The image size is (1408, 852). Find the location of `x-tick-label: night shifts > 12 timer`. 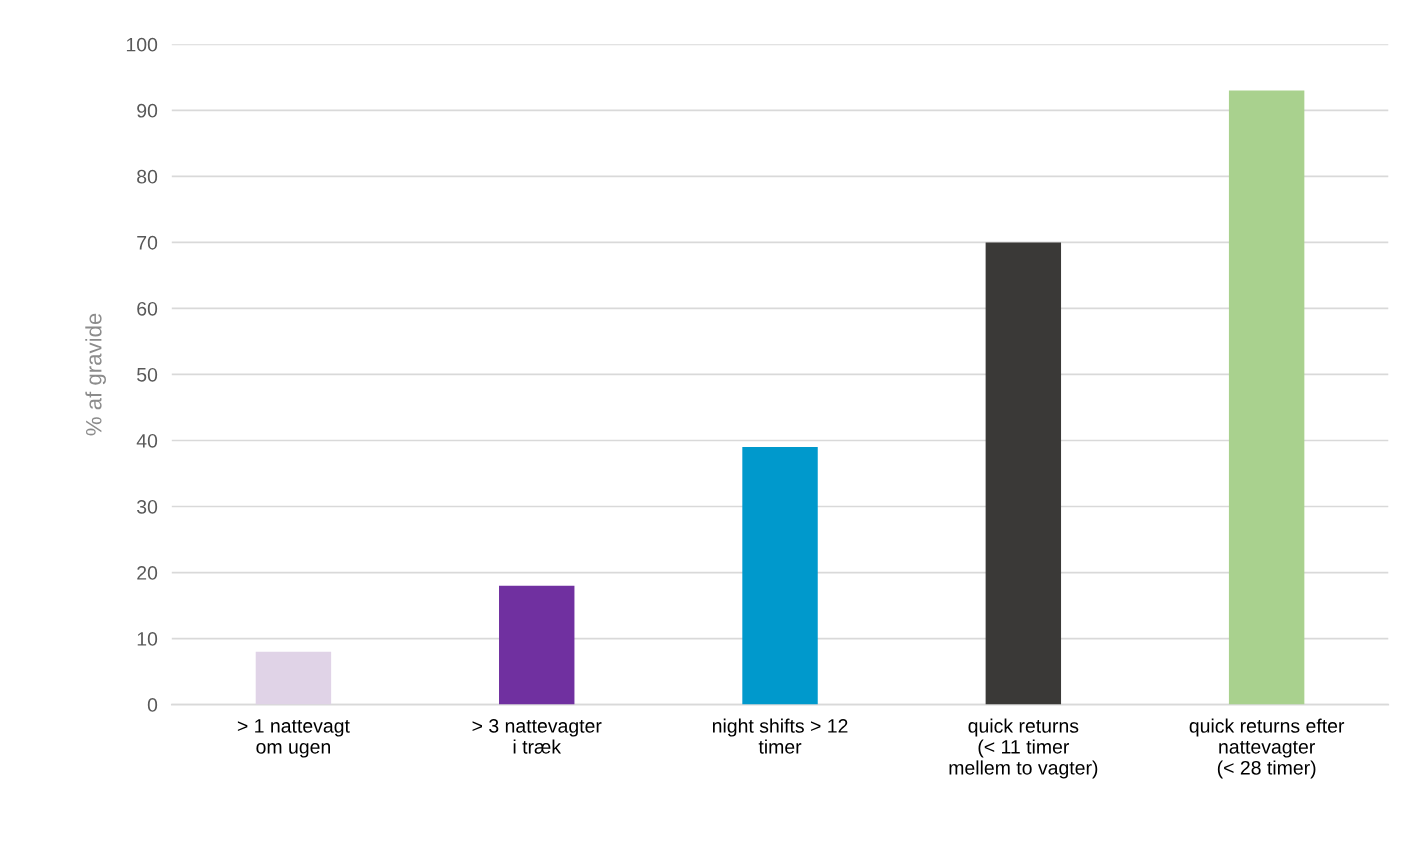

x-tick-label: night shifts > 12 timer is located at coordinates (780, 736).